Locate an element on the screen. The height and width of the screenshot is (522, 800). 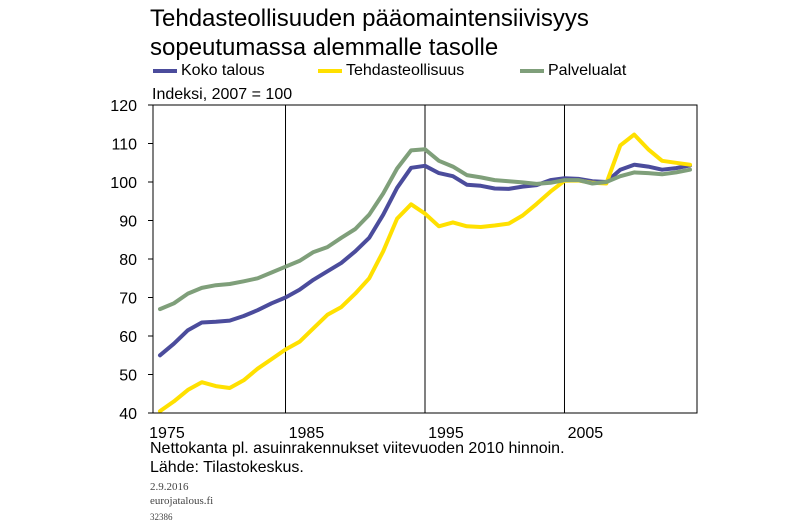
legend-item-koko-talous: Koko talous is located at coordinates (209, 71).